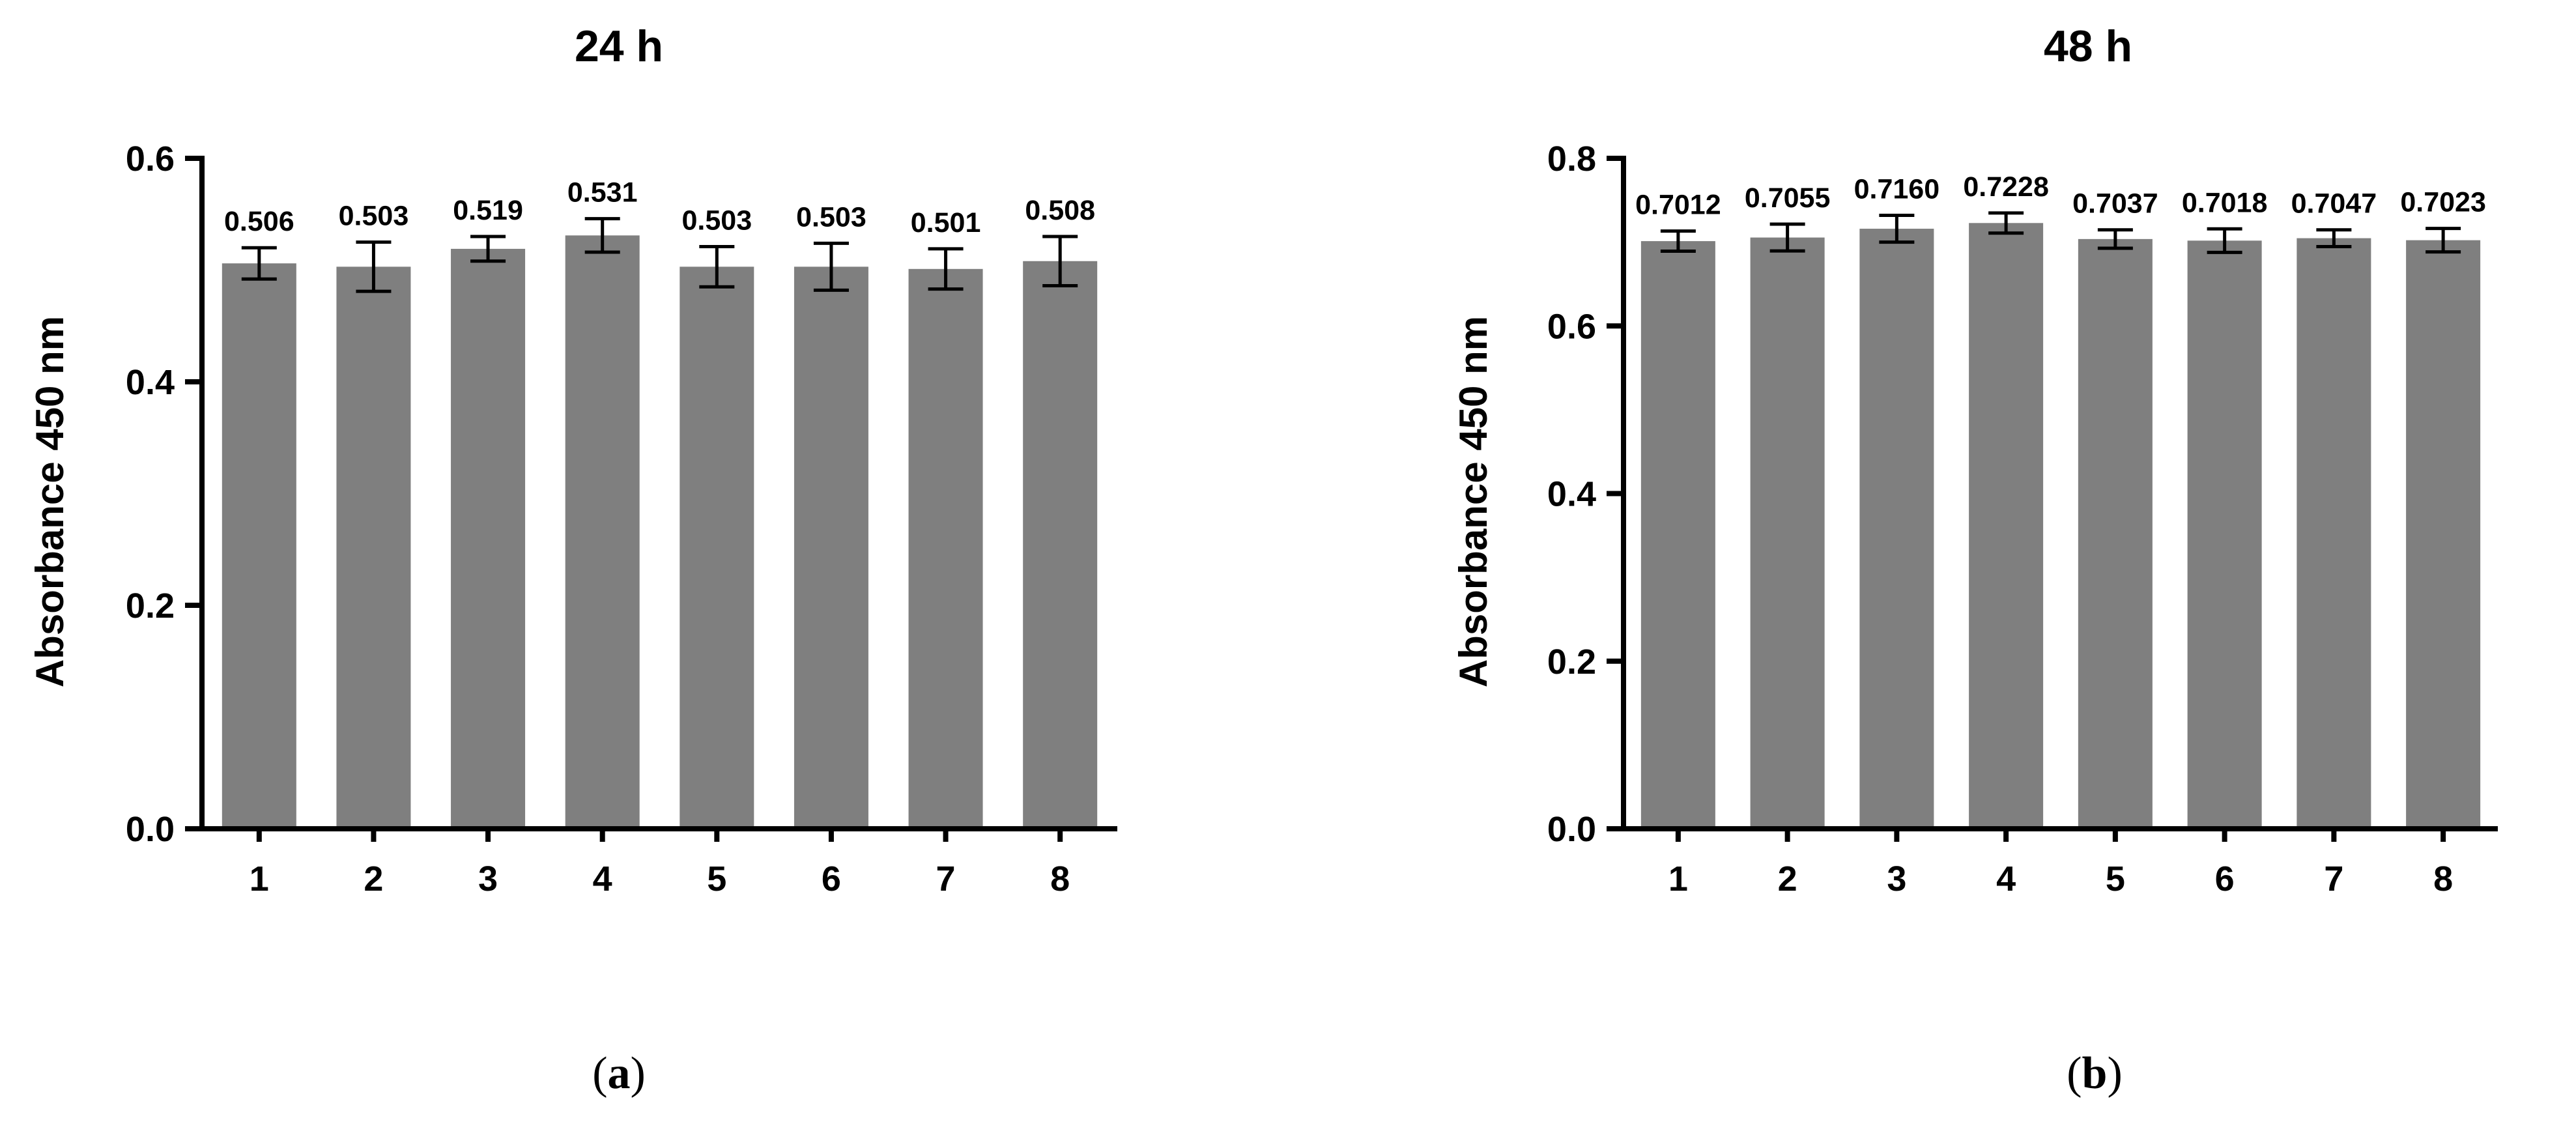 This screenshot has width=2576, height=1135. I want to click on data-label-2: 0.7055, so click(1788, 198).